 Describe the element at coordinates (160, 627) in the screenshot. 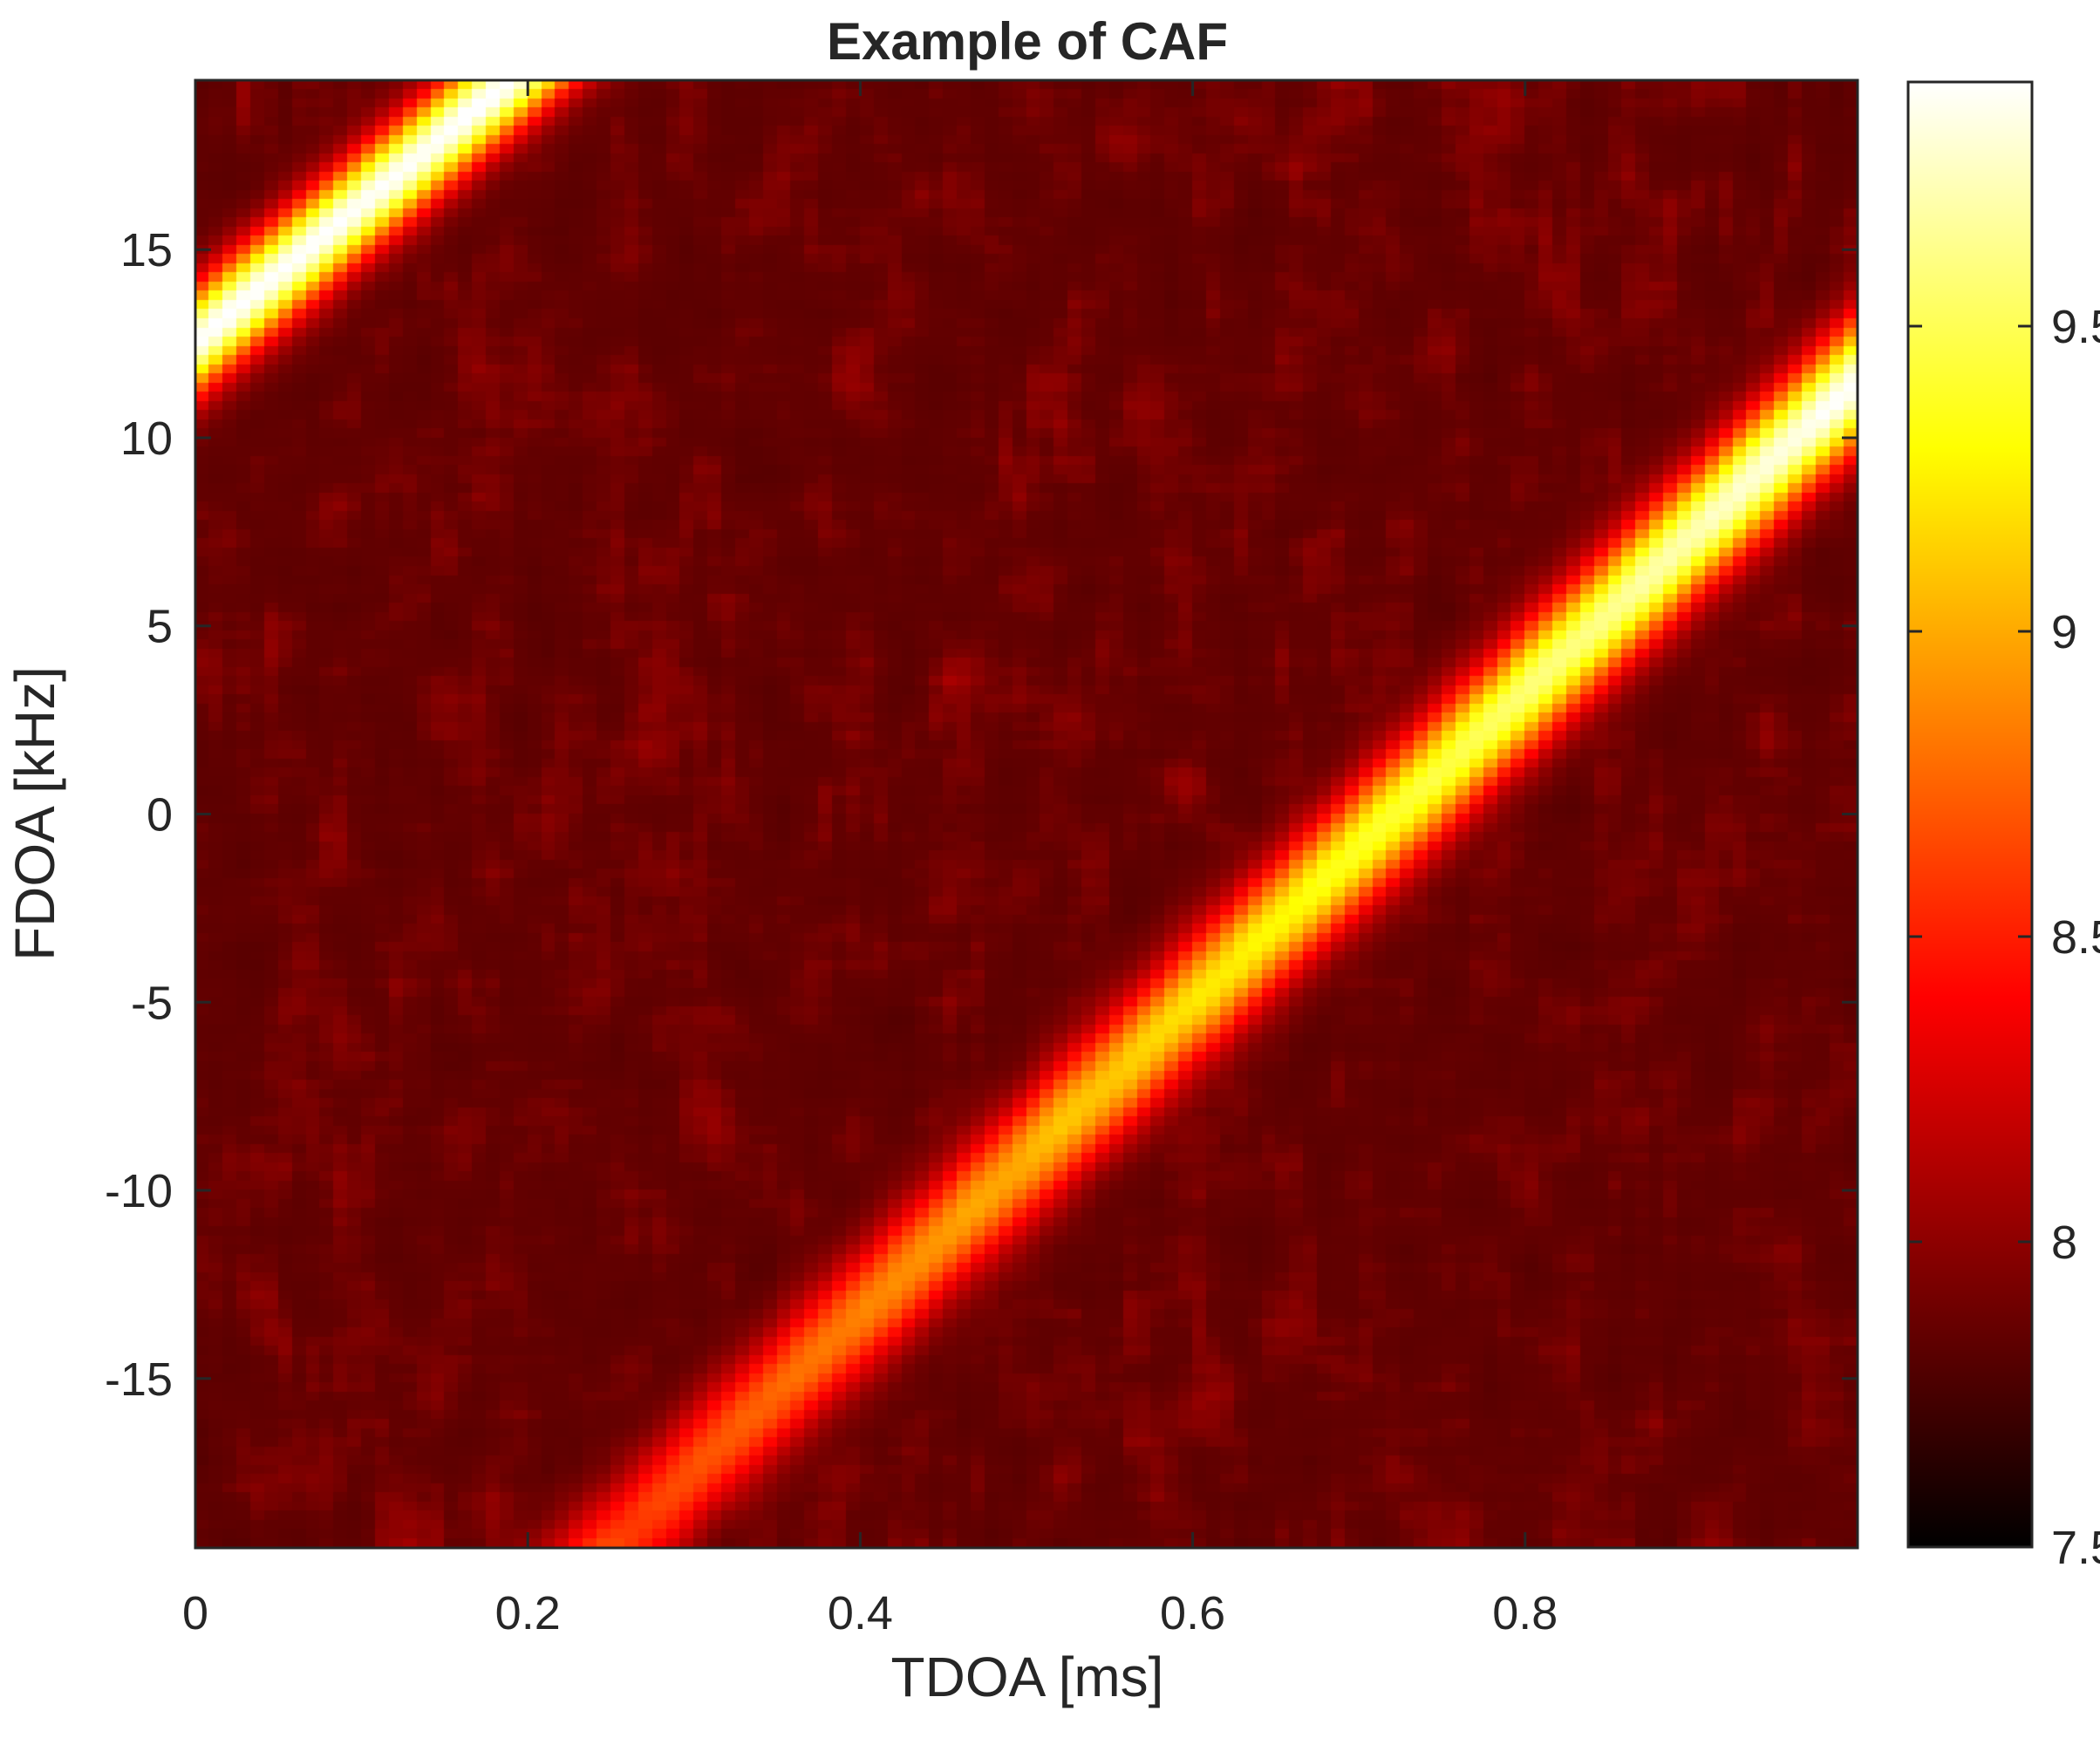

I see `y-tick-label: 5` at that location.